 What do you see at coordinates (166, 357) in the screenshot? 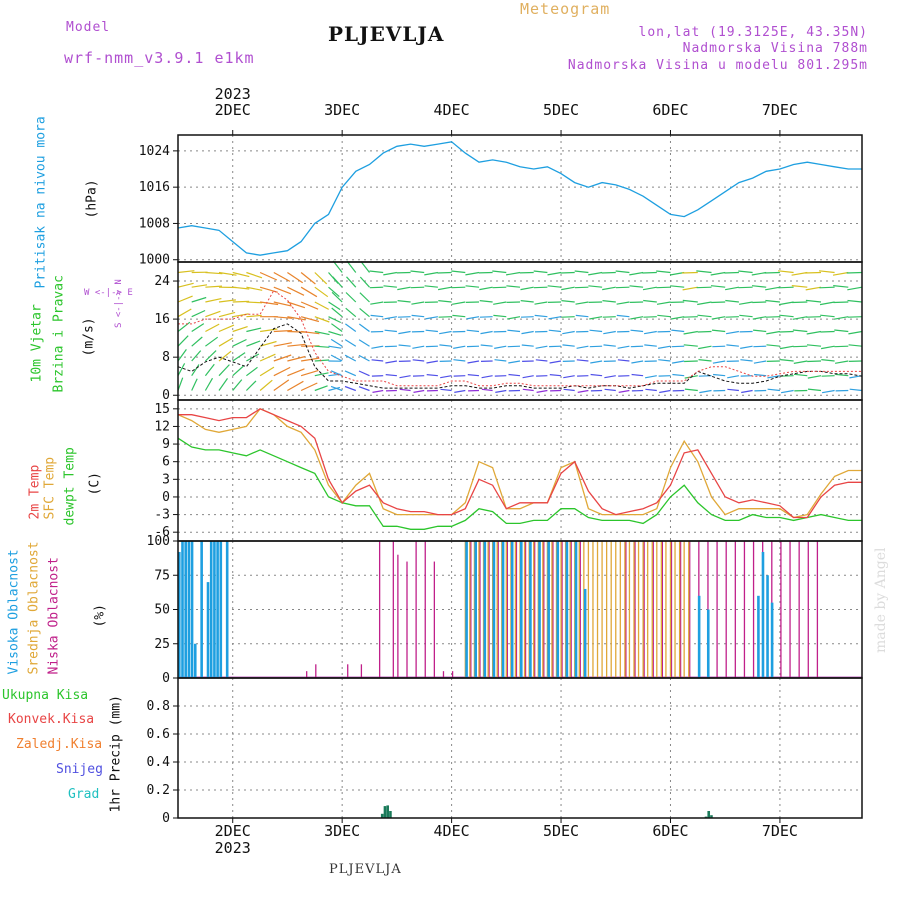
I see `wind-tick-label: 8` at bounding box center [166, 357].